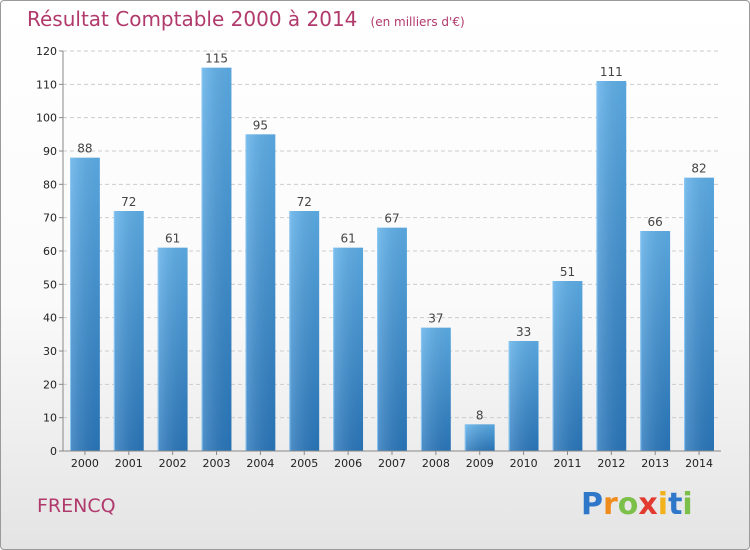 Image resolution: width=750 pixels, height=550 pixels. Describe the element at coordinates (567, 272) in the screenshot. I see `data-label: 51` at that location.